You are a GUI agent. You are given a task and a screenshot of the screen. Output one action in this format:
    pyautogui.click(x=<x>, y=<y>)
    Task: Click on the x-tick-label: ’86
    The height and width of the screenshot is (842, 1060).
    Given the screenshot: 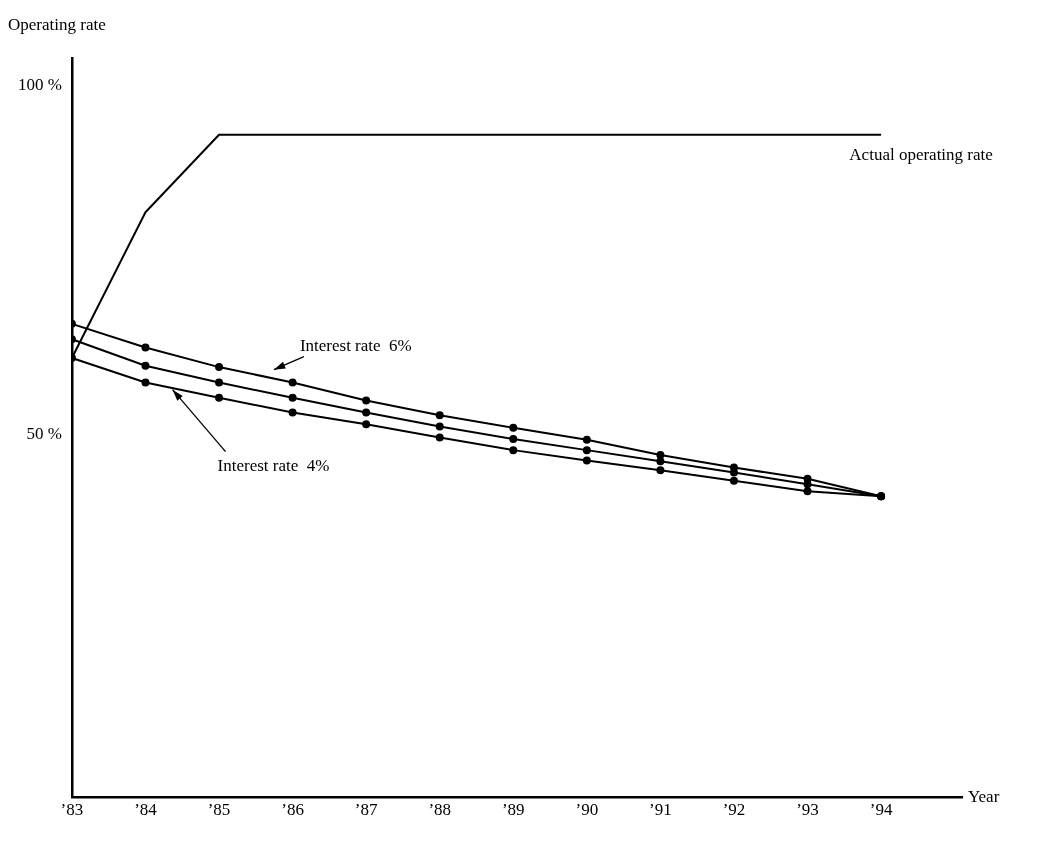 What is the action you would take?
    pyautogui.click(x=292, y=810)
    